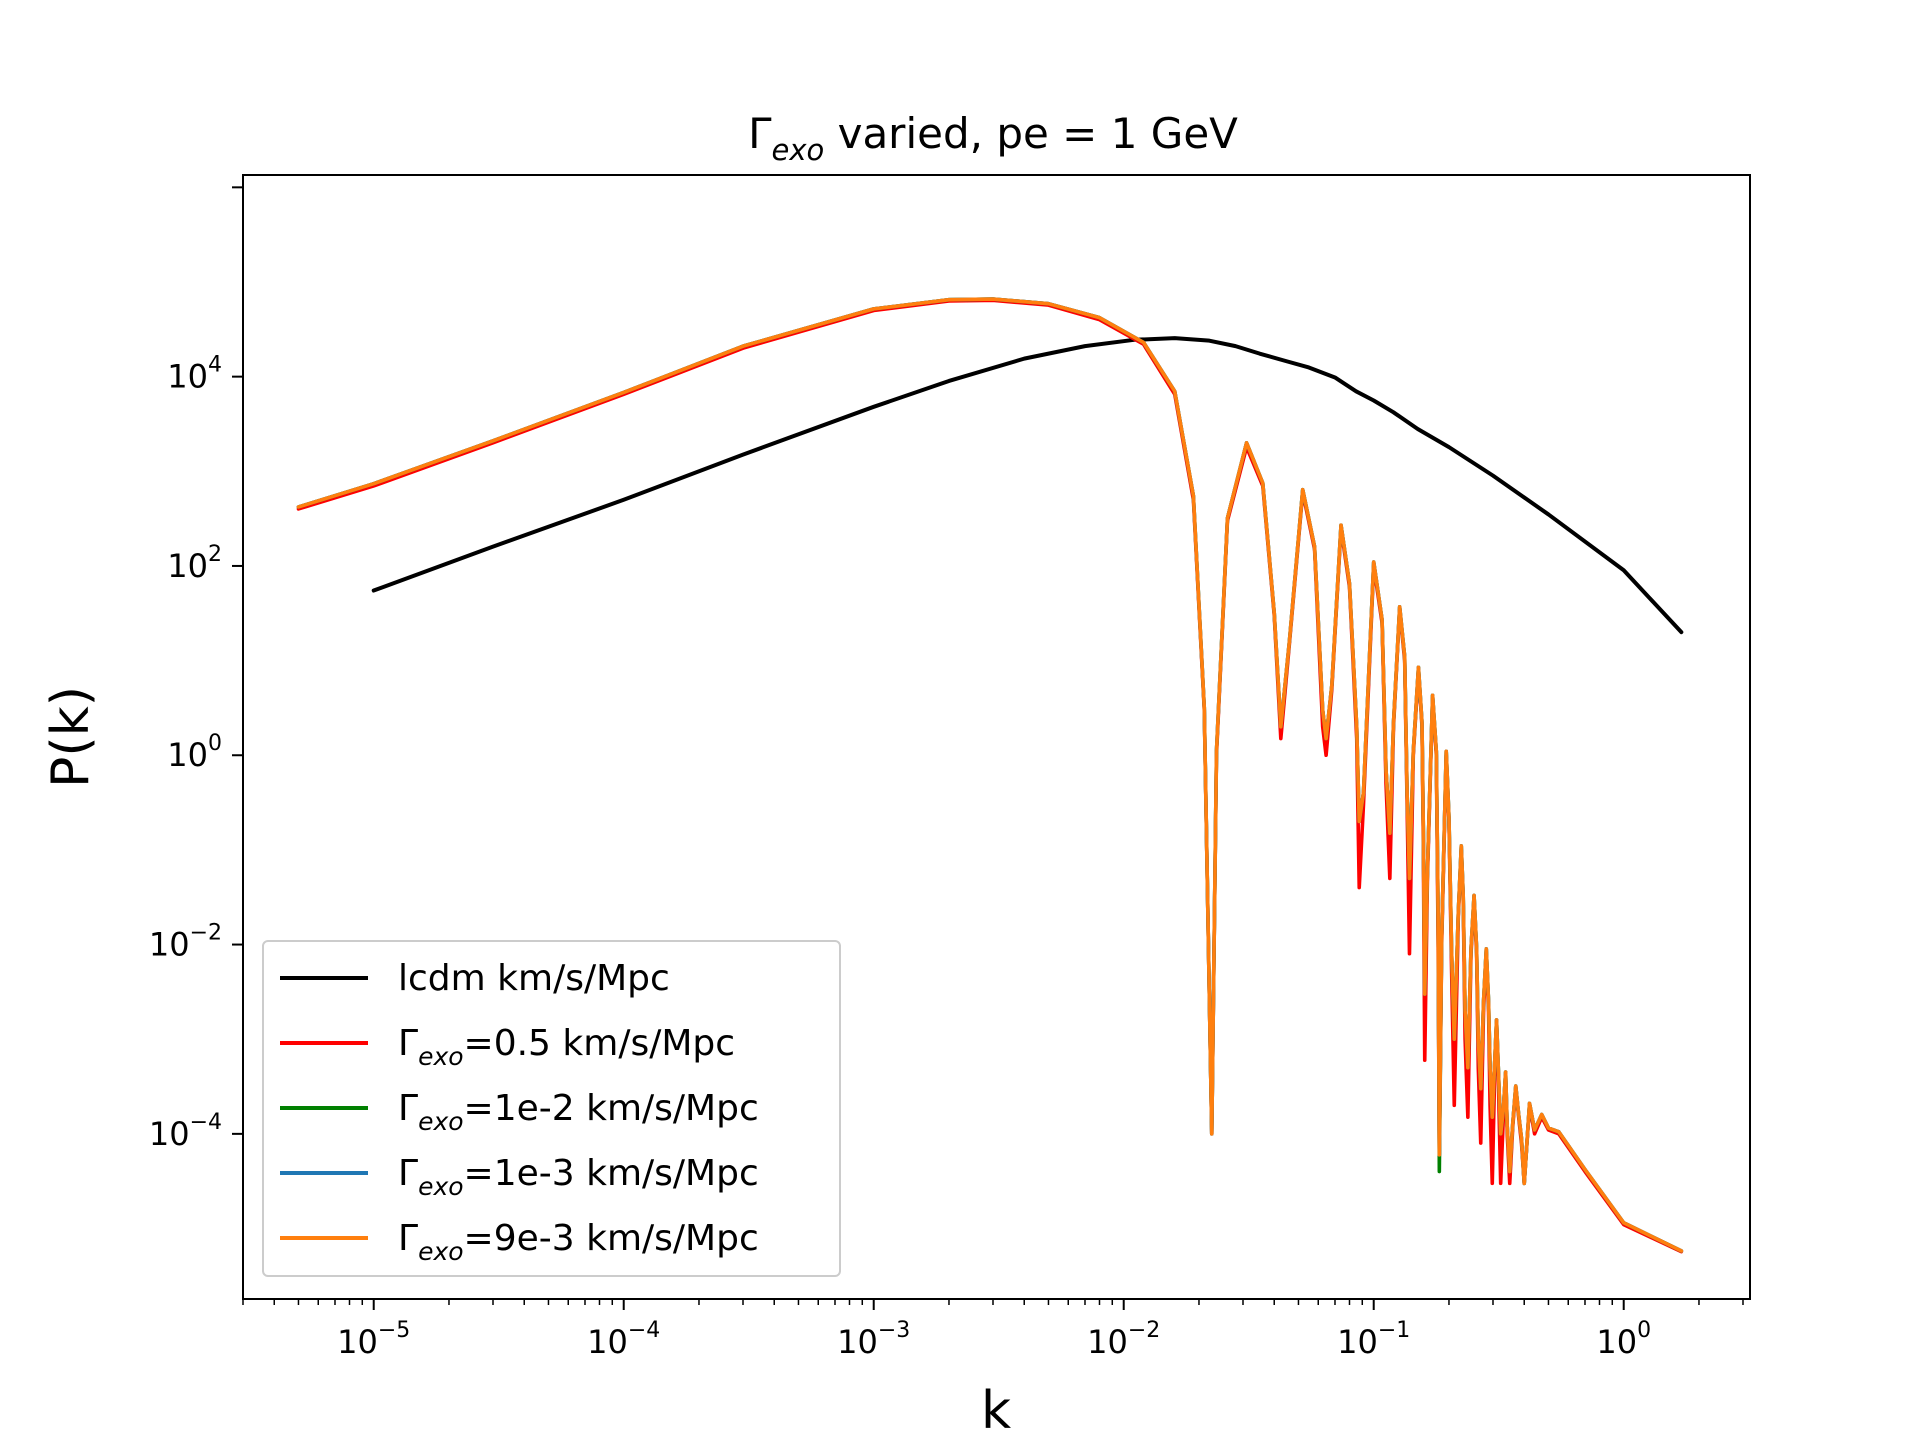  Describe the element at coordinates (185, 942) in the screenshot. I see `y-tick-label: 10⁻²` at that location.